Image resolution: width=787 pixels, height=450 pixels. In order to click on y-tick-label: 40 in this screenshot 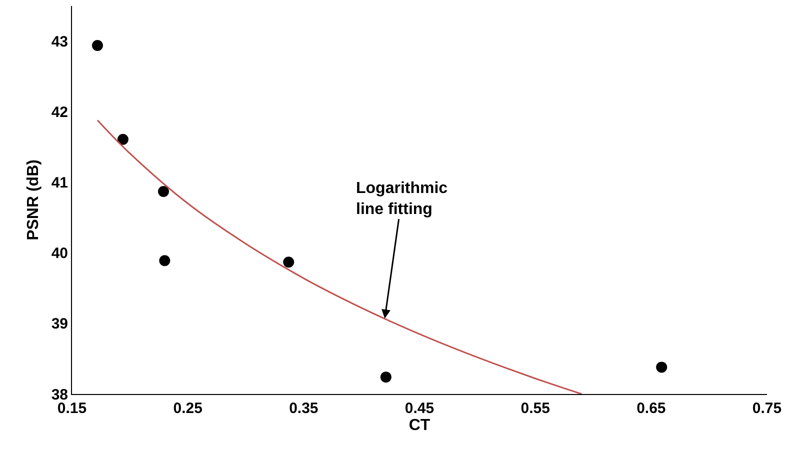, I will do `click(59, 253)`.